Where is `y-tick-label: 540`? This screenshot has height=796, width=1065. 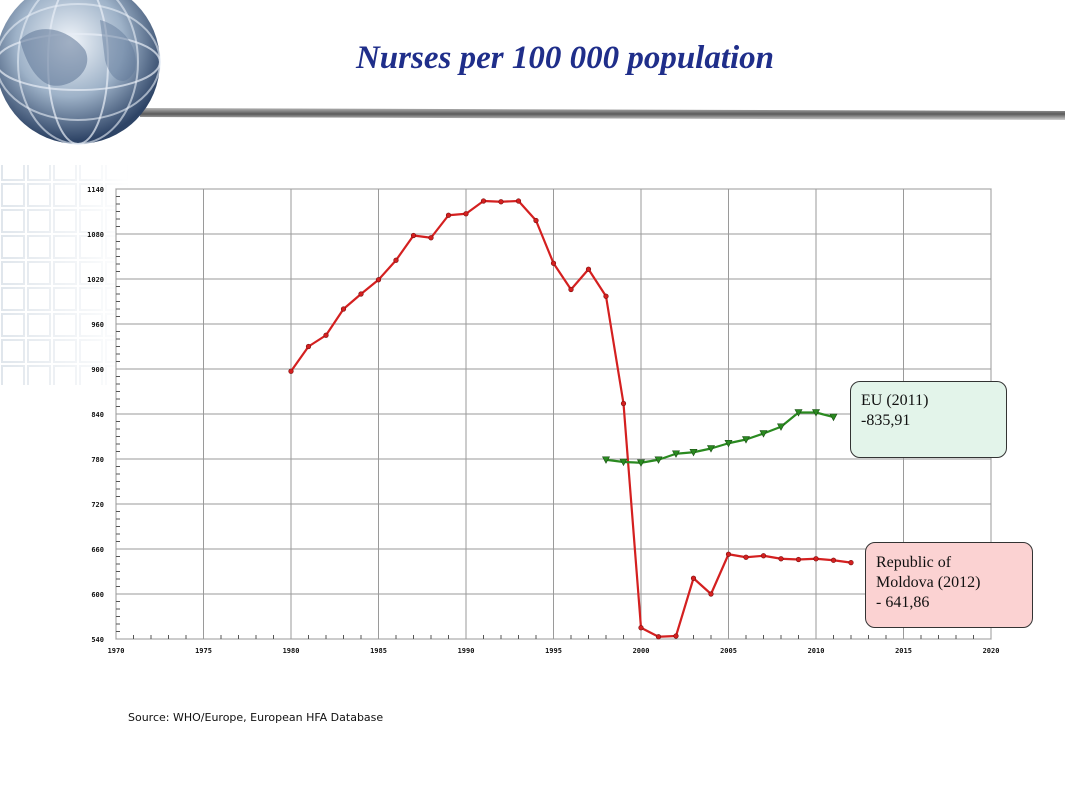 y-tick-label: 540 is located at coordinates (97, 640).